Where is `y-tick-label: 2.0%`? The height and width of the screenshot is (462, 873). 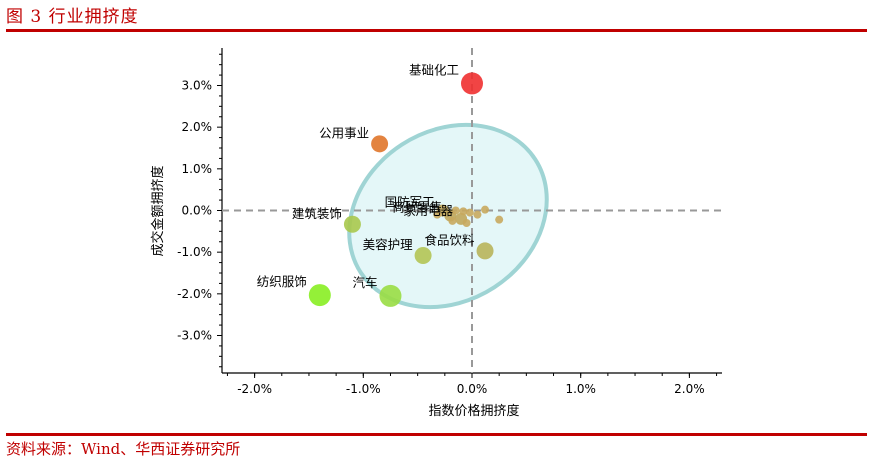 y-tick-label: 2.0% is located at coordinates (197, 127).